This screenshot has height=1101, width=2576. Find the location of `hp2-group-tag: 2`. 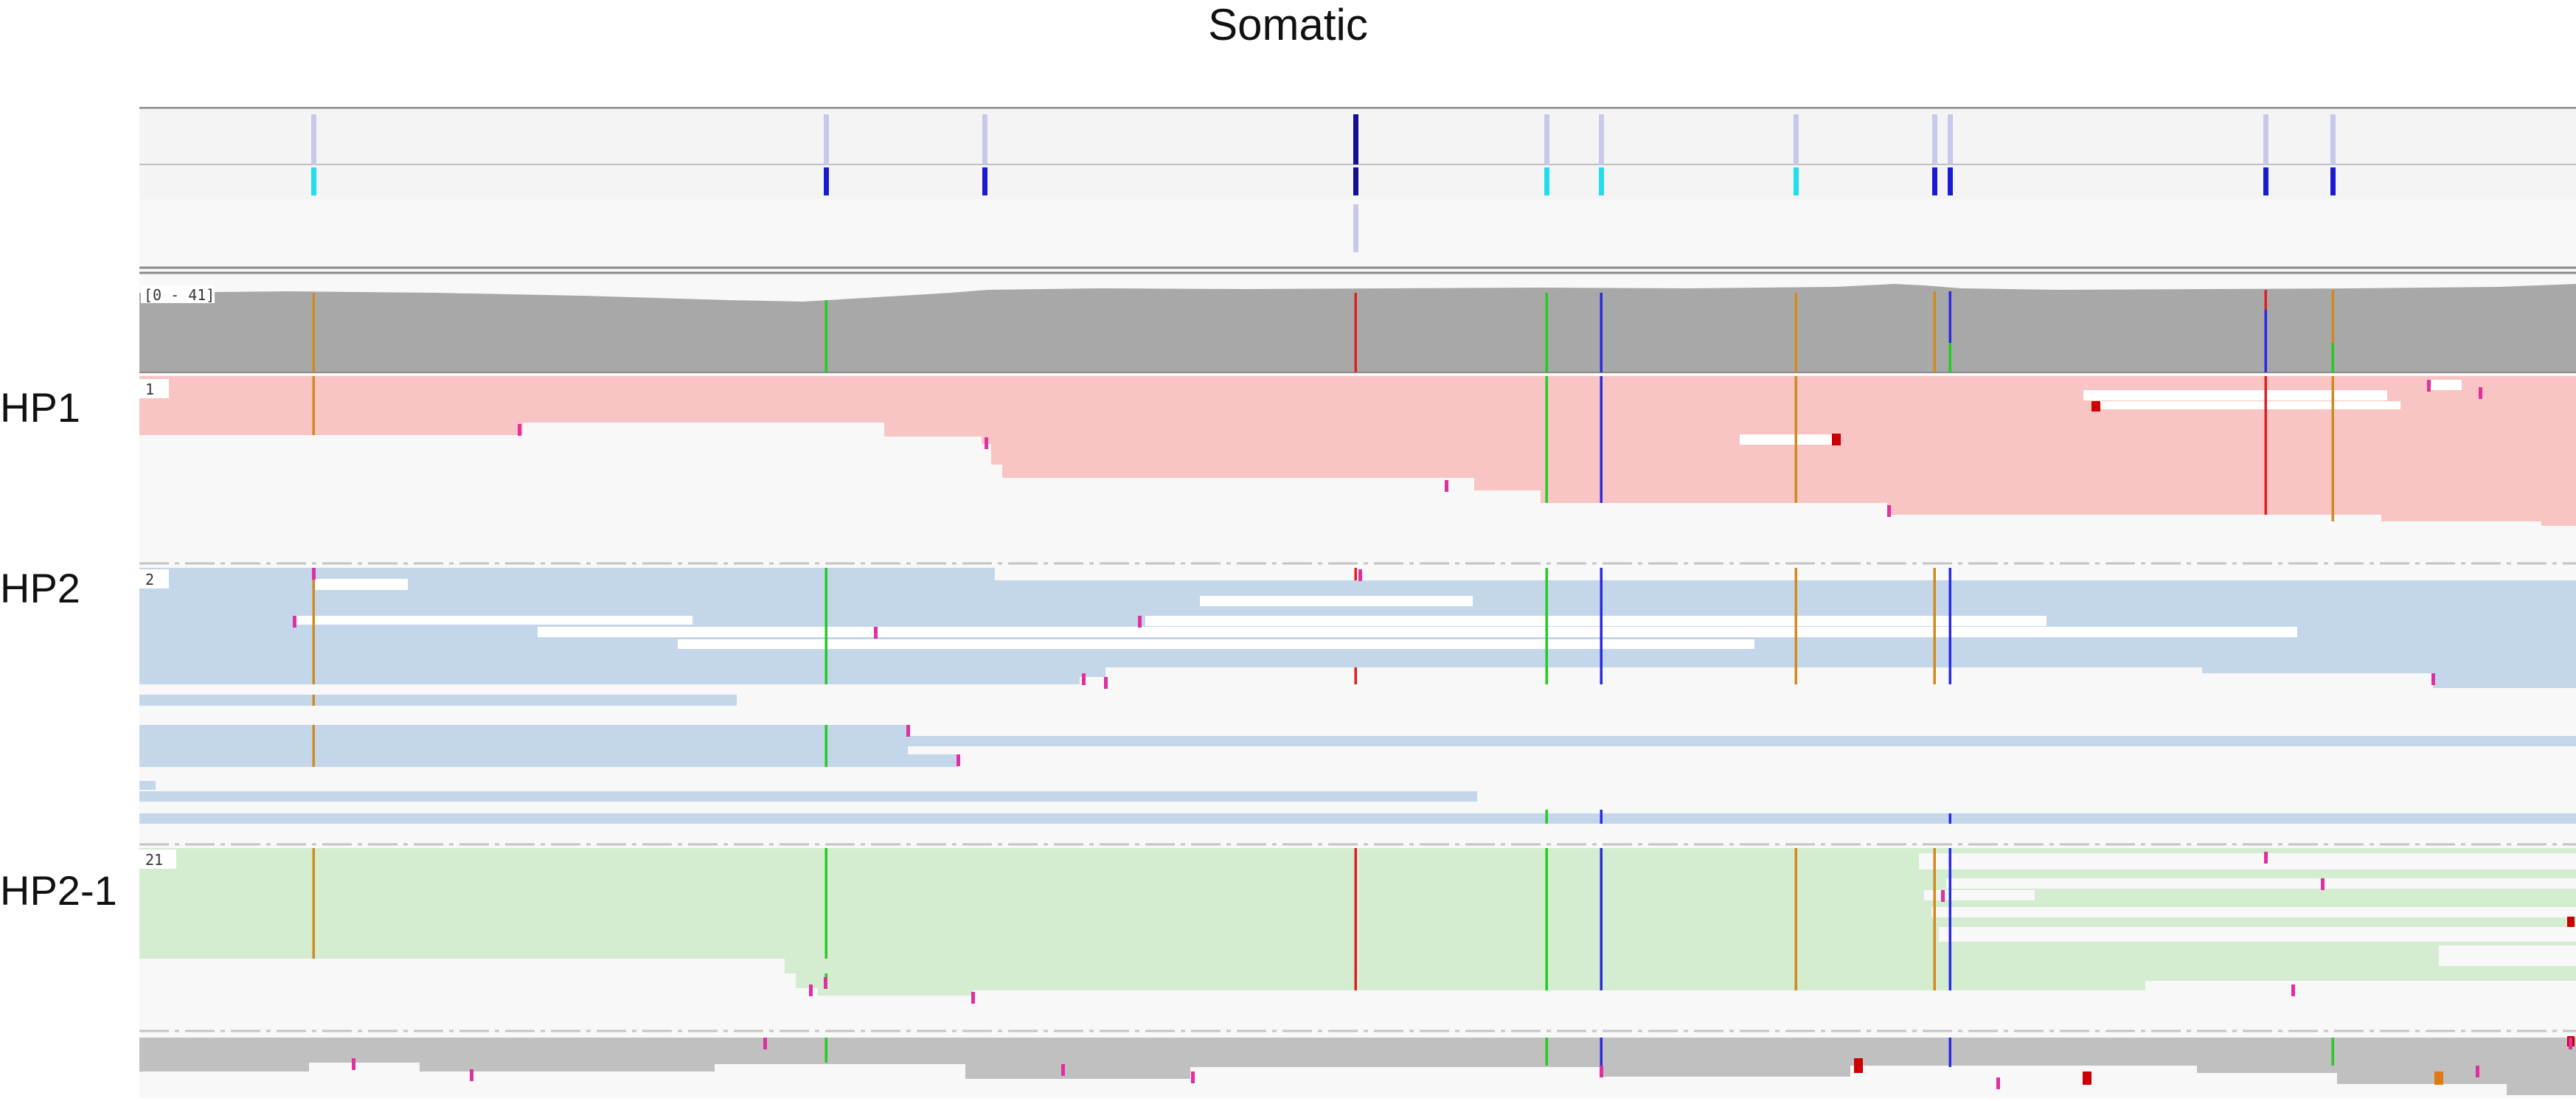

hp2-group-tag: 2 is located at coordinates (149, 579).